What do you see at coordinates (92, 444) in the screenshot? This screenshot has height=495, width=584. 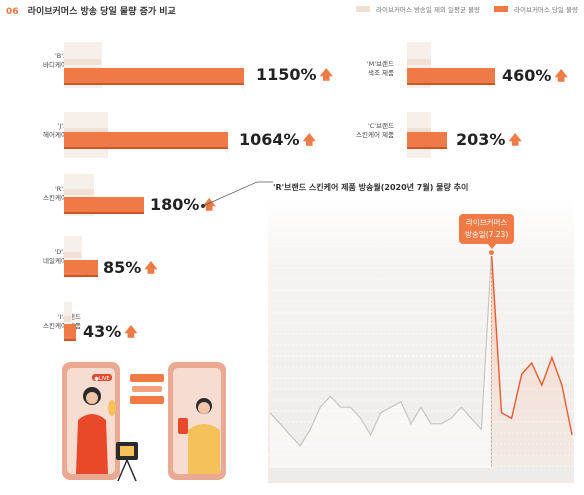 I see `host-figure` at bounding box center [92, 444].